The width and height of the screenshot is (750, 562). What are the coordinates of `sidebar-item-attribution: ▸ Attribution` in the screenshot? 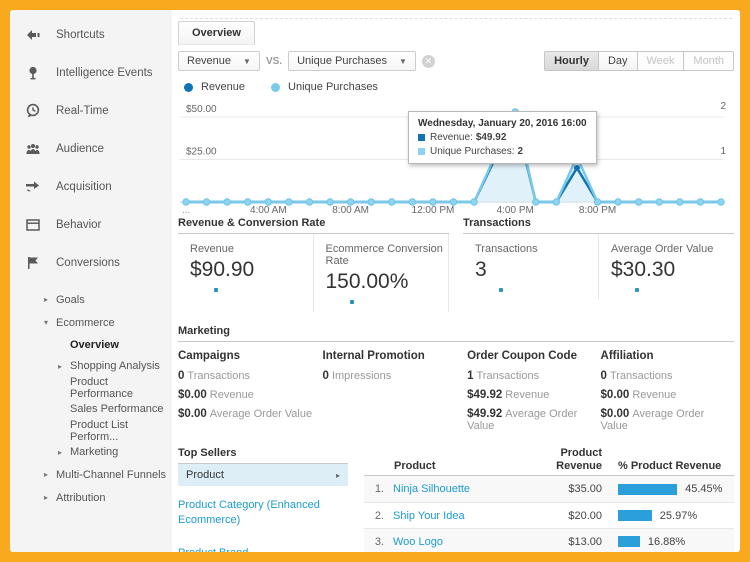 It's located at (91, 497).